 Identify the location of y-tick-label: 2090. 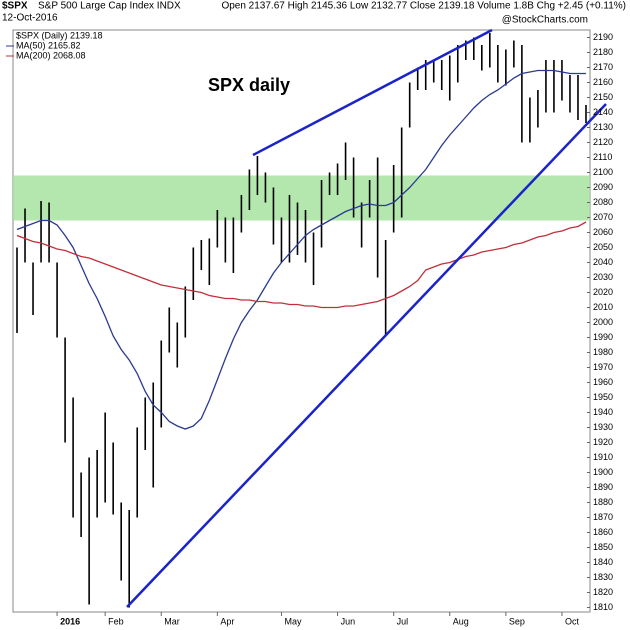
(603, 187).